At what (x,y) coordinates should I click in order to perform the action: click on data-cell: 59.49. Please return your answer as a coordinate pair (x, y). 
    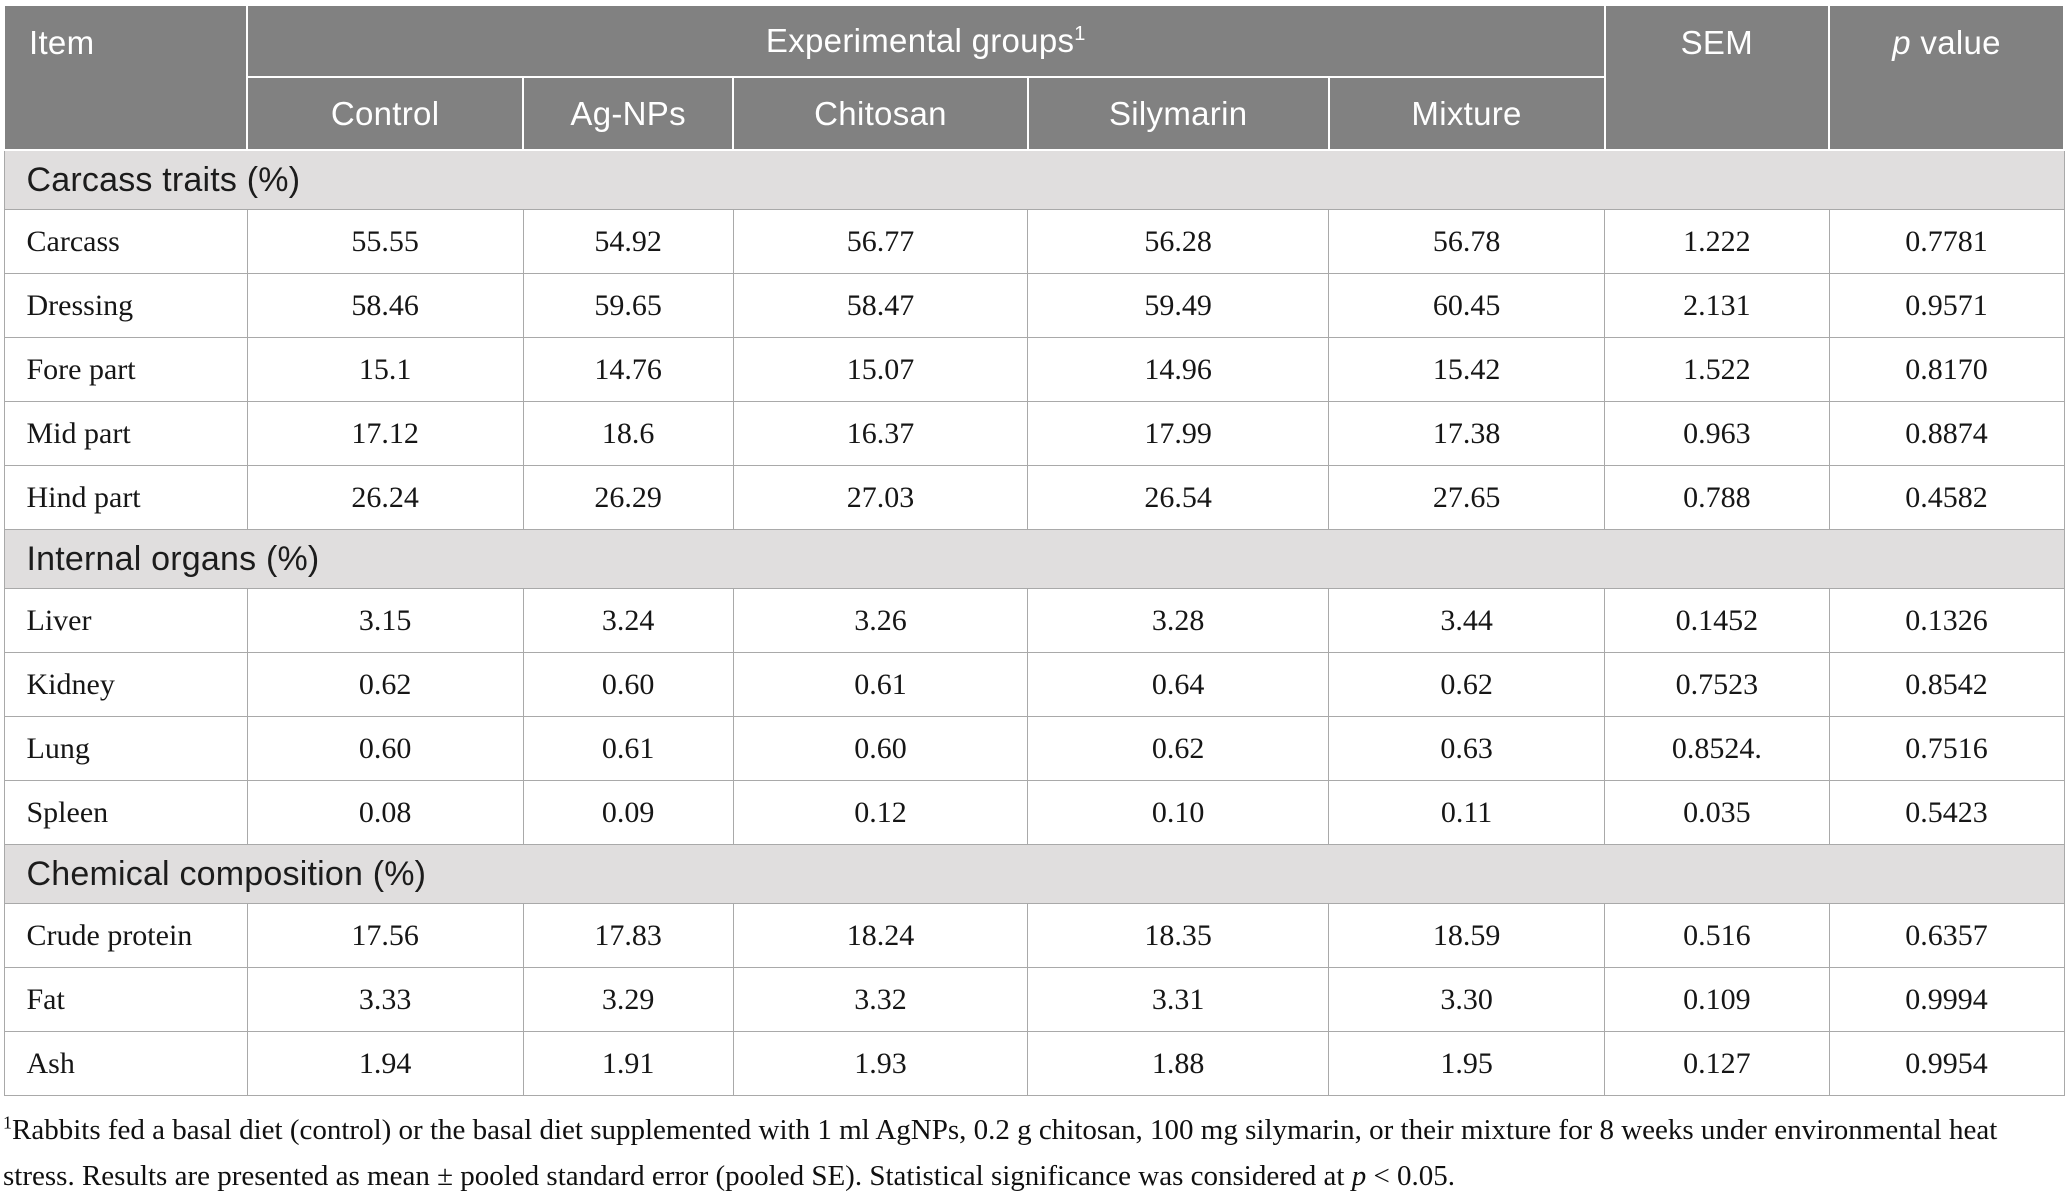
    Looking at the image, I should click on (1178, 305).